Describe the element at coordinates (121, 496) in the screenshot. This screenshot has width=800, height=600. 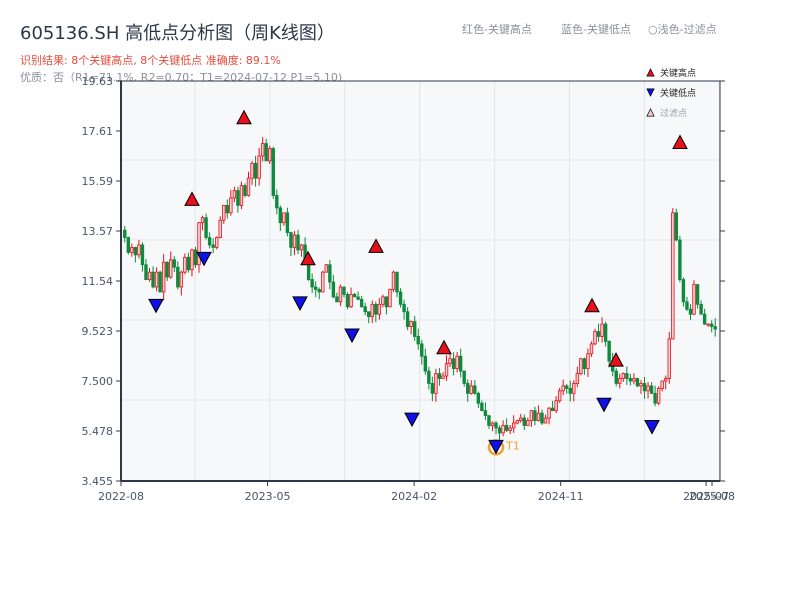
I see `x-tick-label: 2022-08` at that location.